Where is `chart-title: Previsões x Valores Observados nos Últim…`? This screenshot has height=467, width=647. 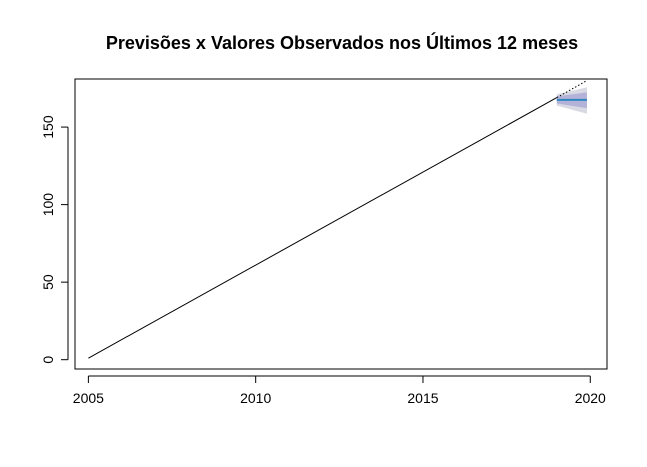
chart-title: Previsões x Valores Observados nos Últim… is located at coordinates (342, 42).